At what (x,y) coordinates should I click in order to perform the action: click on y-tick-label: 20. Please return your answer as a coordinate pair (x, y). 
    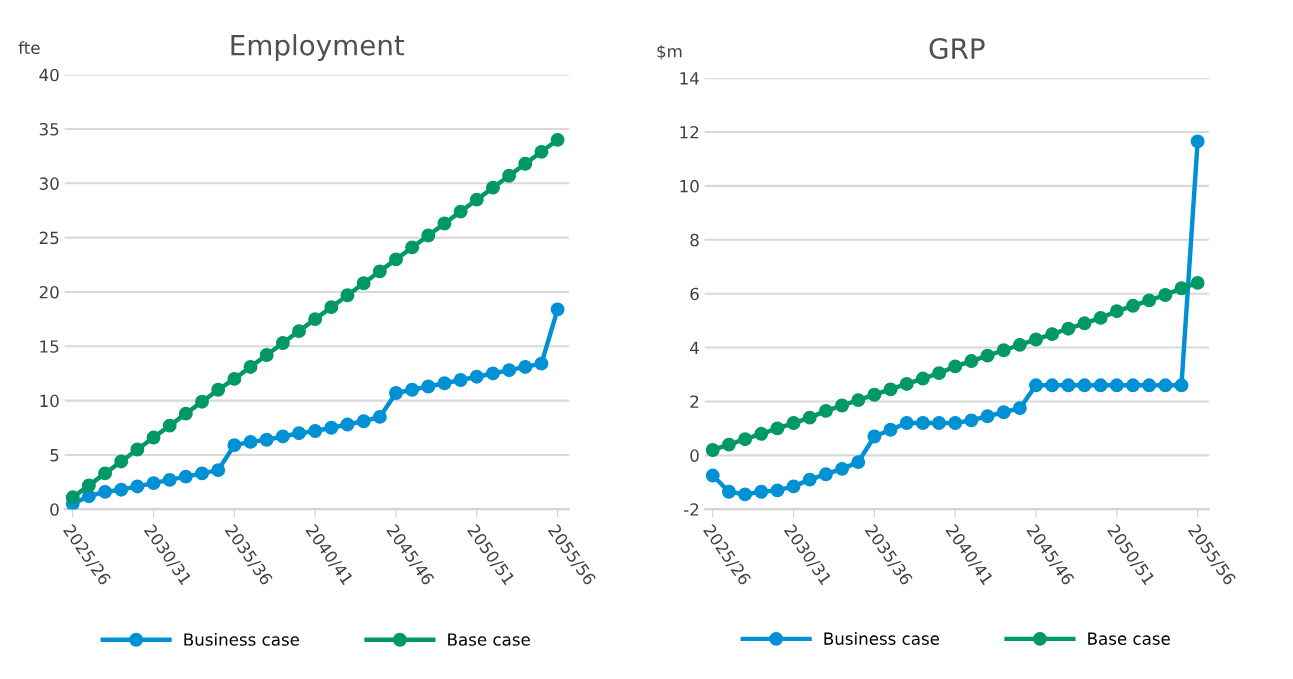
    Looking at the image, I should click on (49, 292).